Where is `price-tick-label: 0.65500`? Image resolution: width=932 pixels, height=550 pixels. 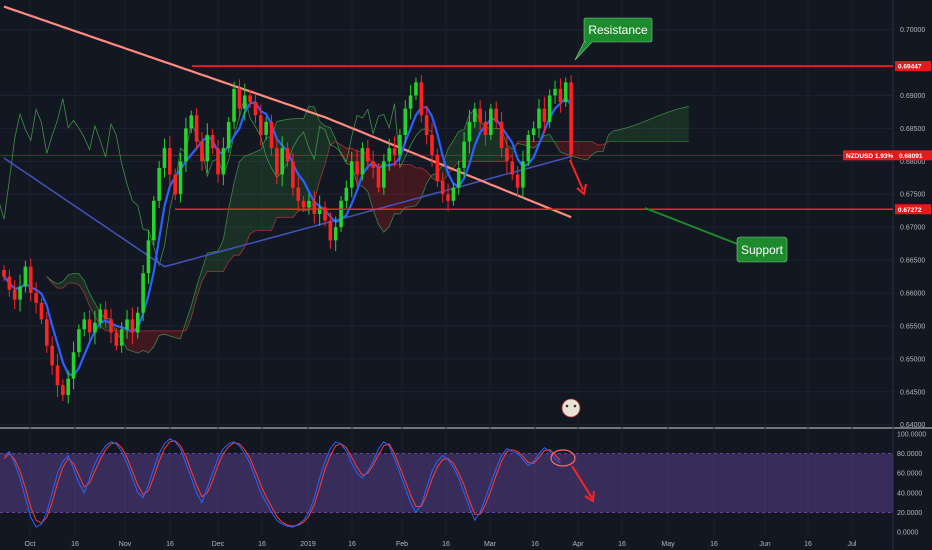 price-tick-label: 0.65500 is located at coordinates (912, 326).